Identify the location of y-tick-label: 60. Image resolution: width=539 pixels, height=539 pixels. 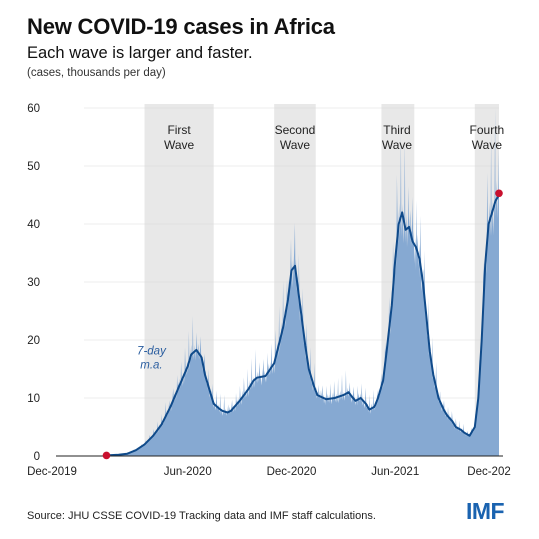
(33, 109).